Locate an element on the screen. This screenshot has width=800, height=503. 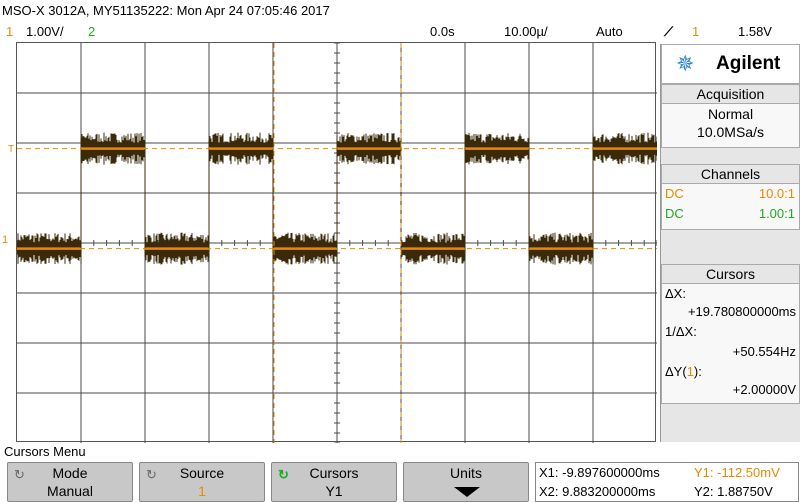
units-softkey: Units is located at coordinates (466, 482).